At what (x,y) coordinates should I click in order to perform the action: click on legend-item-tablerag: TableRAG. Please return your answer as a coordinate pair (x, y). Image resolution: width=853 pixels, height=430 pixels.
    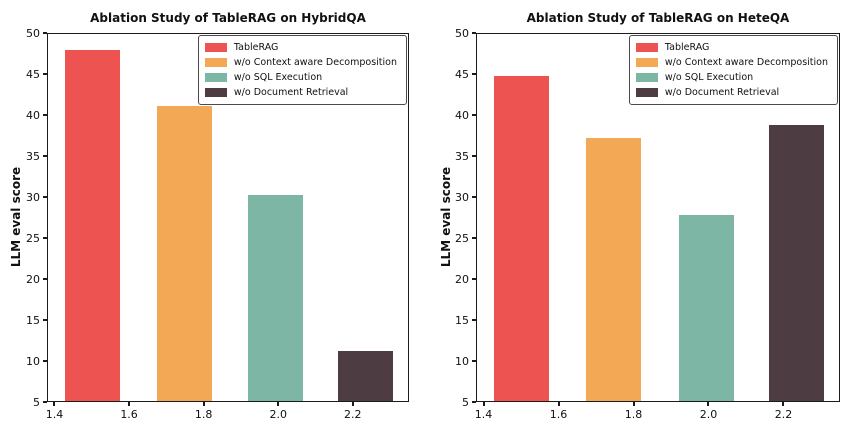
    Looking at the image, I should click on (731, 47).